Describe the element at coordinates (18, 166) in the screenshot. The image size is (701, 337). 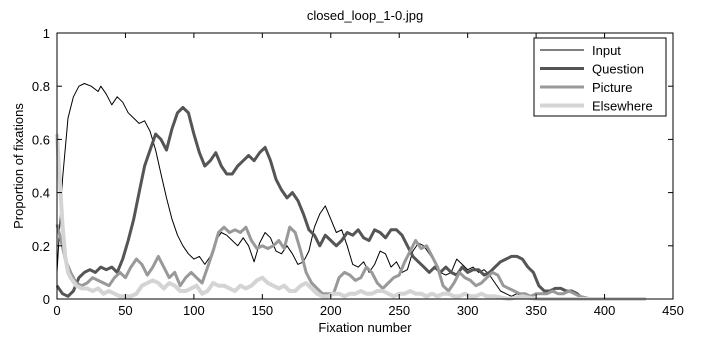
I see `y-axis-title: Proportion of fixations` at that location.